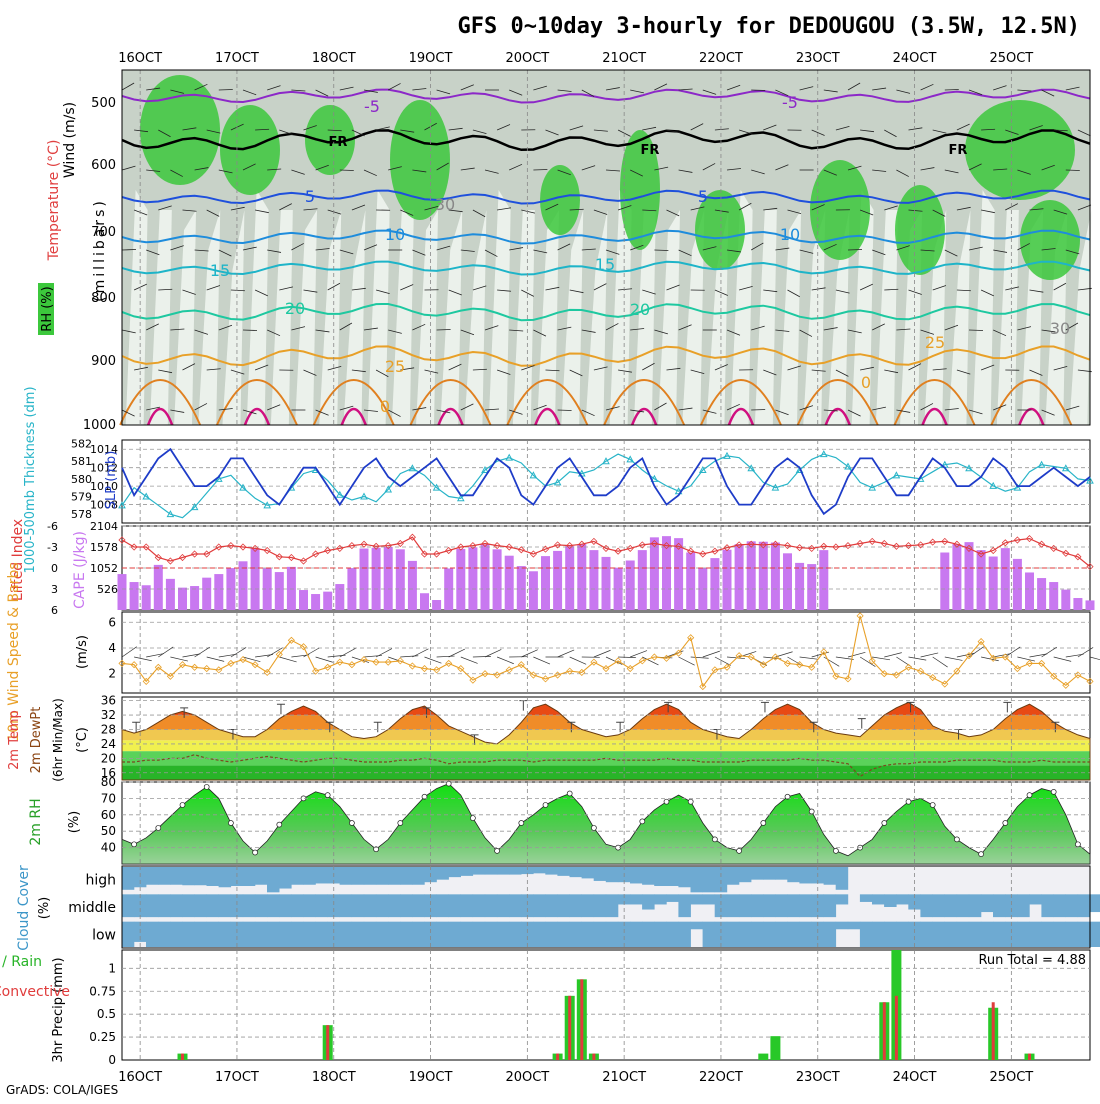 The height and width of the screenshot is (1104, 1100). I want to click on pressure-tick: 900, so click(103, 361).